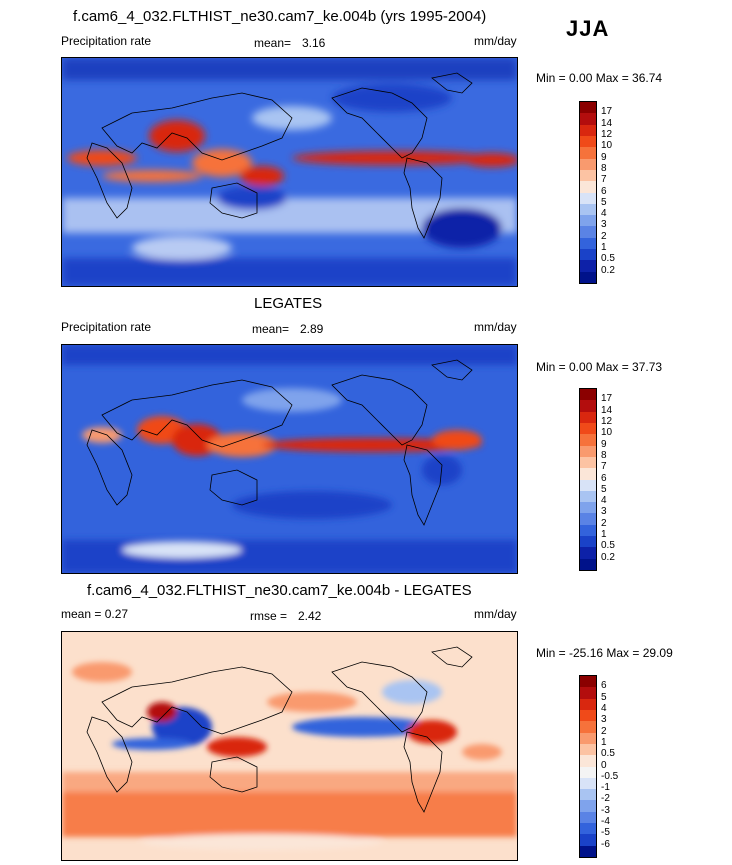  Describe the element at coordinates (271, 329) in the screenshot. I see `panel2-mean-label: mean=` at that location.